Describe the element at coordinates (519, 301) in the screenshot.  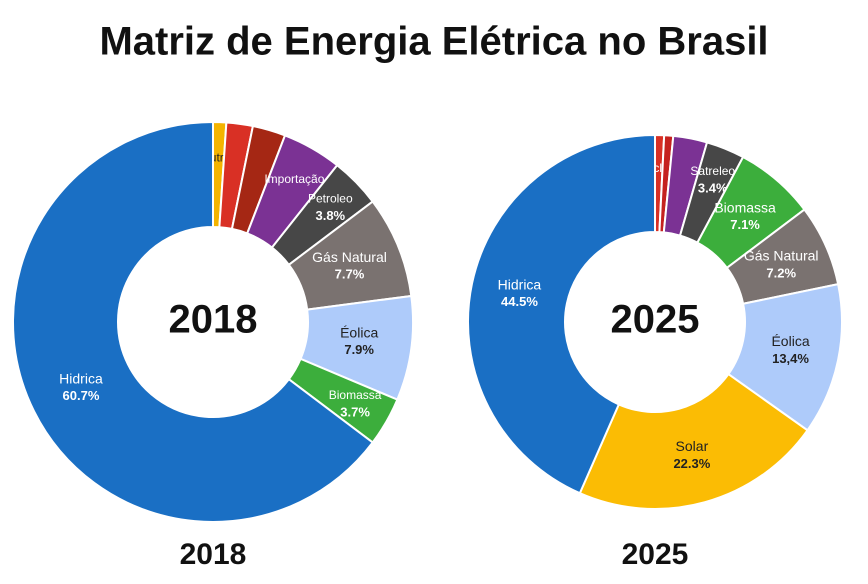
I see `slice-value: 44.5%` at that location.